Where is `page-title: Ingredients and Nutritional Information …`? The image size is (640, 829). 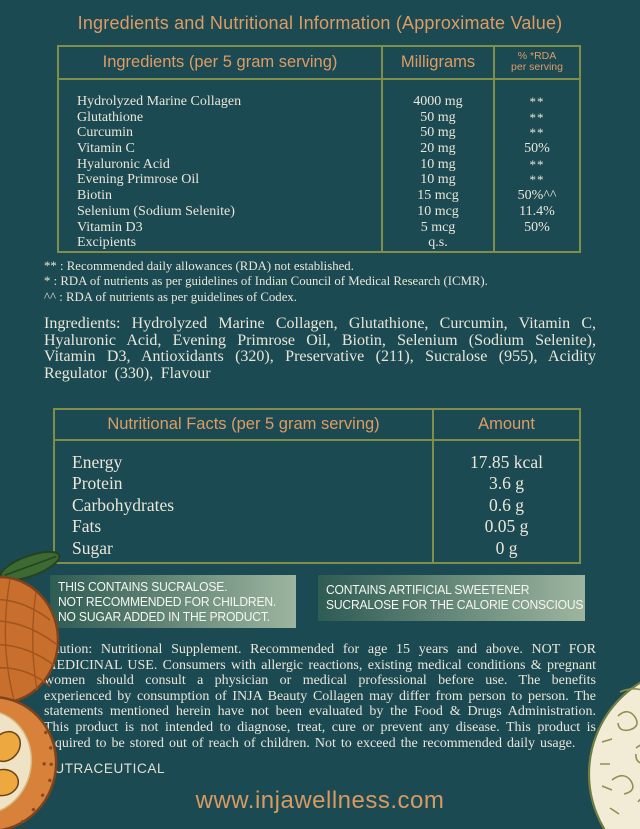
page-title: Ingredients and Nutritional Information … is located at coordinates (320, 23).